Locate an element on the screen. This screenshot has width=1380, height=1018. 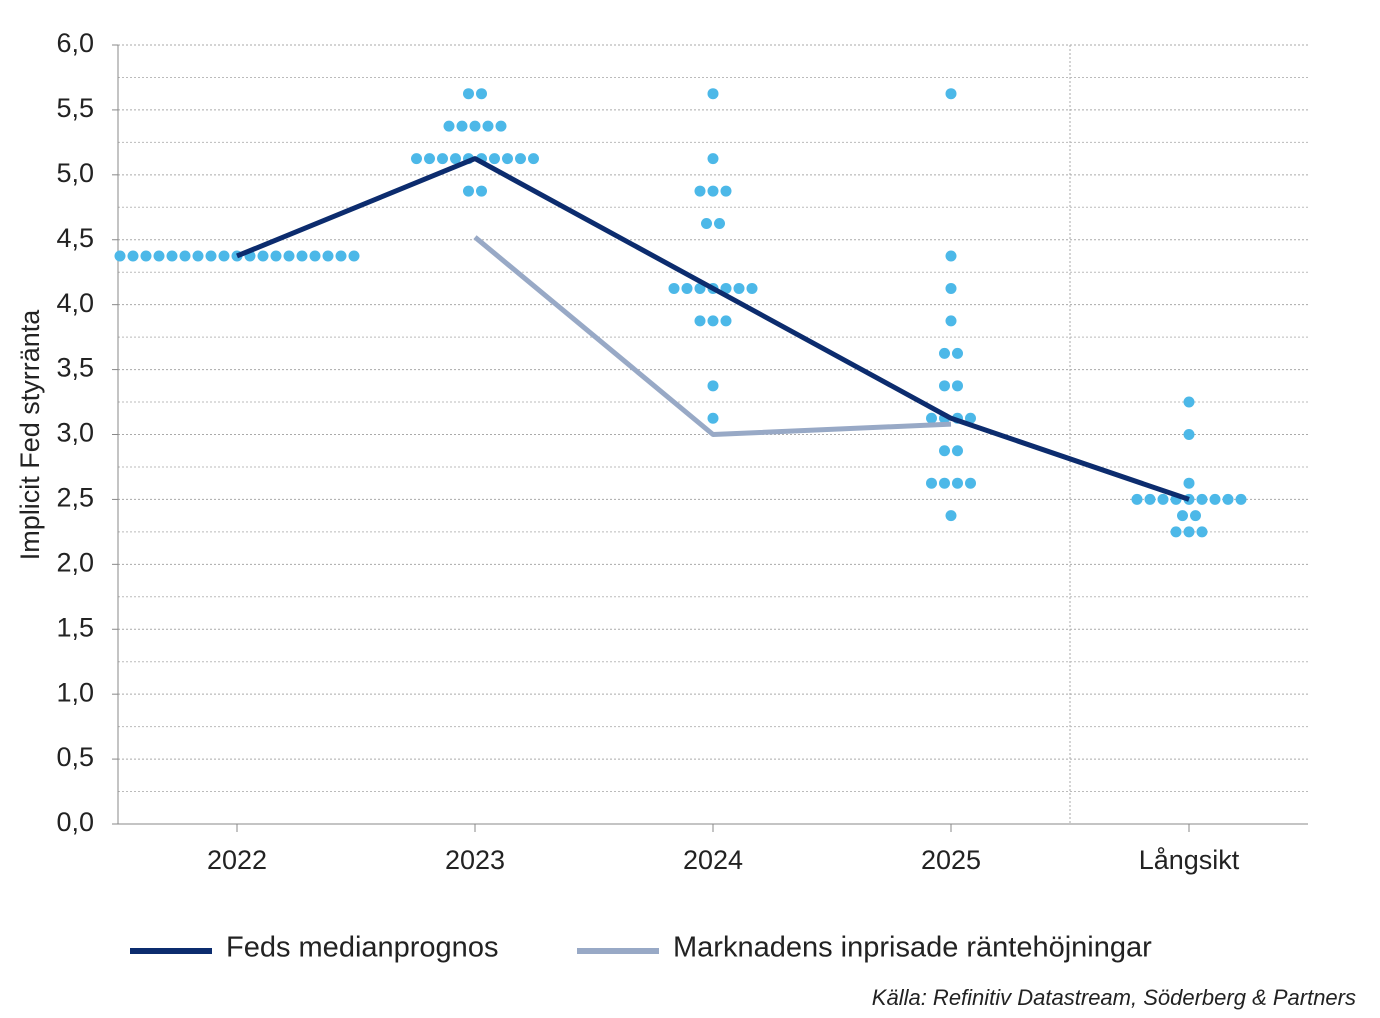
x-tick-label: Långsikt is located at coordinates (1189, 860).